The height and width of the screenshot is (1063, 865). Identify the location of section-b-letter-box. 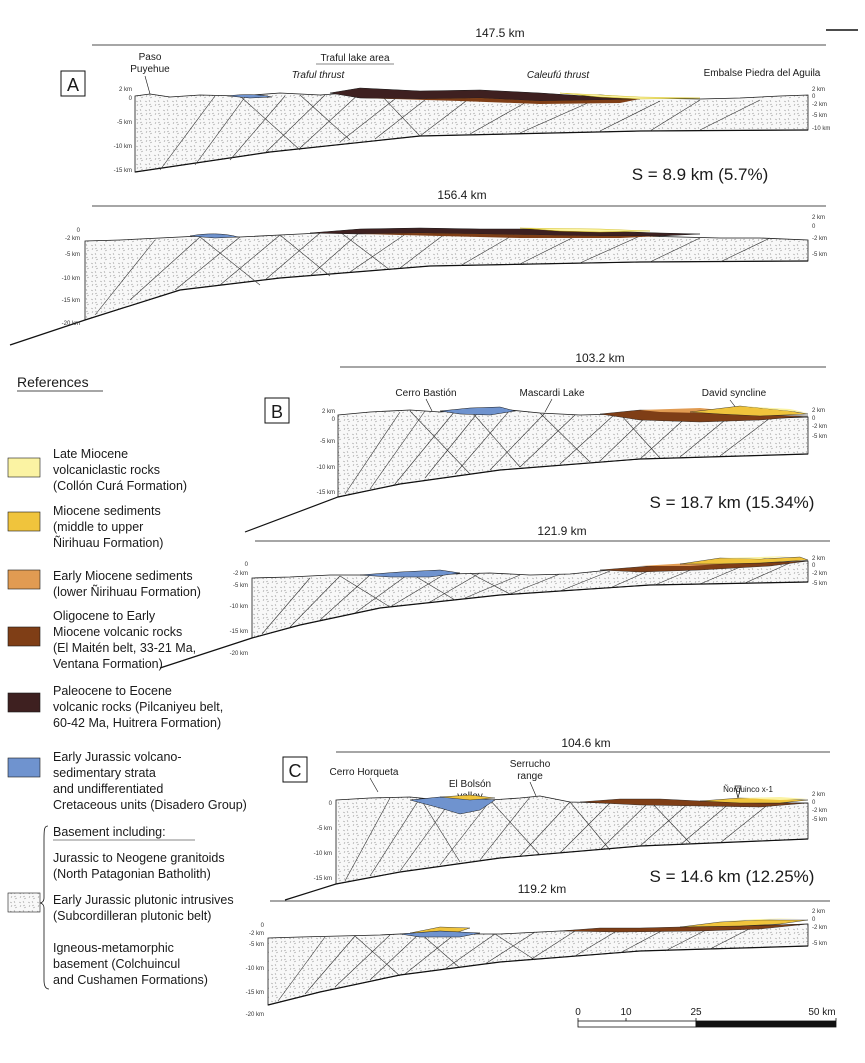
(277, 410).